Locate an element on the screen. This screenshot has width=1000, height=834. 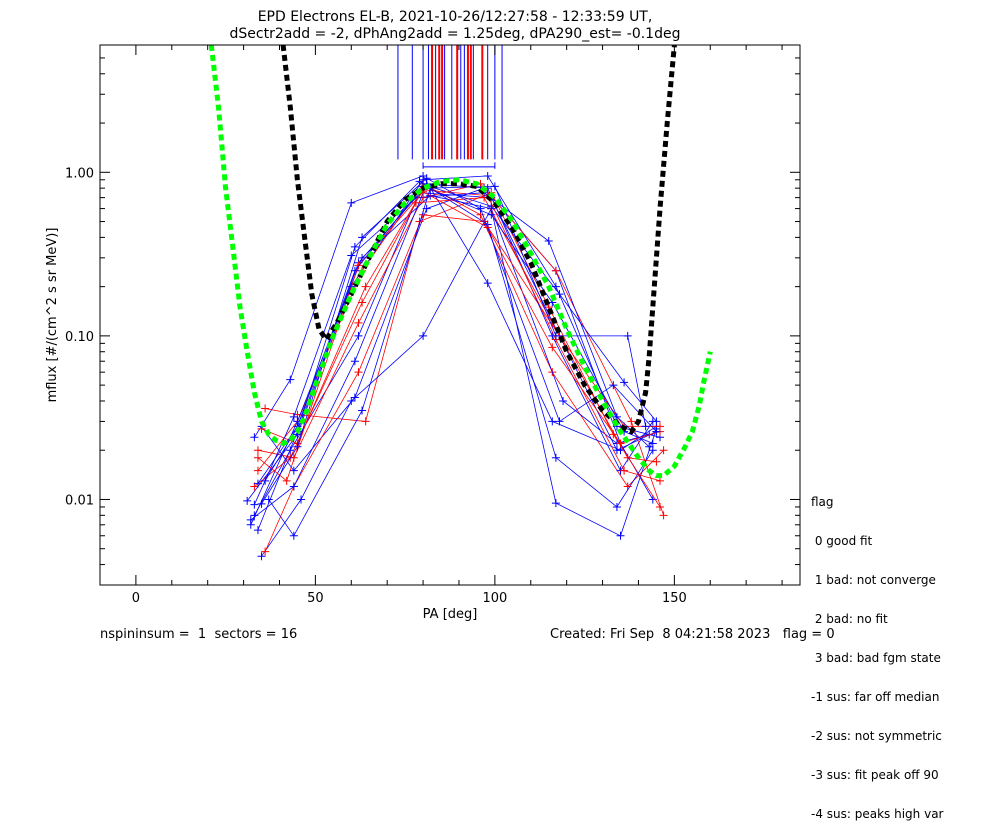
y-axis-label: mflux [#/(cm^2 s sr MeV)] is located at coordinates (52, 315).